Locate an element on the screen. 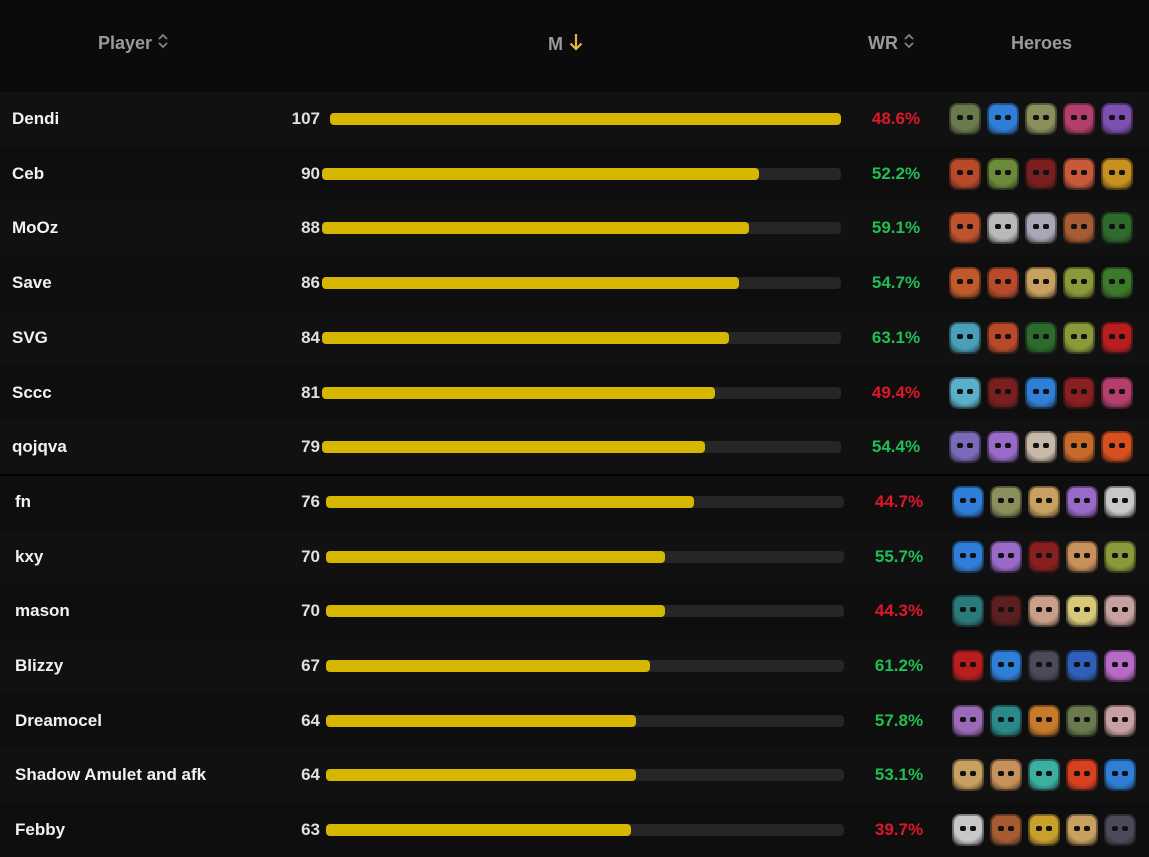  player-name: Blizzy is located at coordinates (39, 665).